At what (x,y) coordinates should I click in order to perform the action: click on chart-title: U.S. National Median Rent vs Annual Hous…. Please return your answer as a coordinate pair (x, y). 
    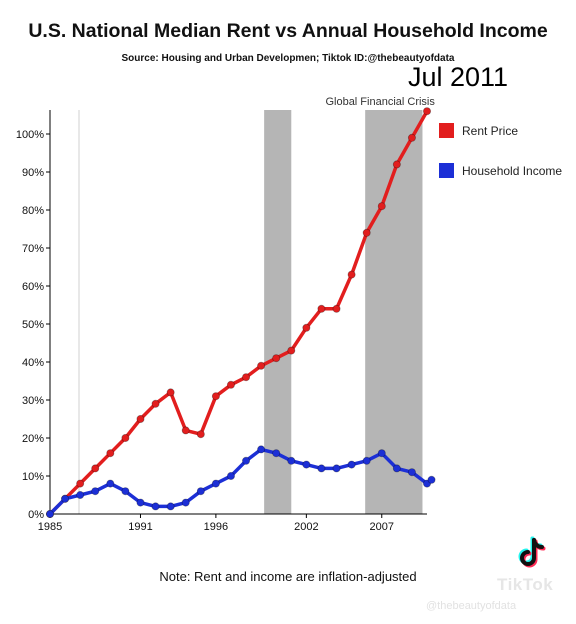
    Looking at the image, I should click on (288, 31).